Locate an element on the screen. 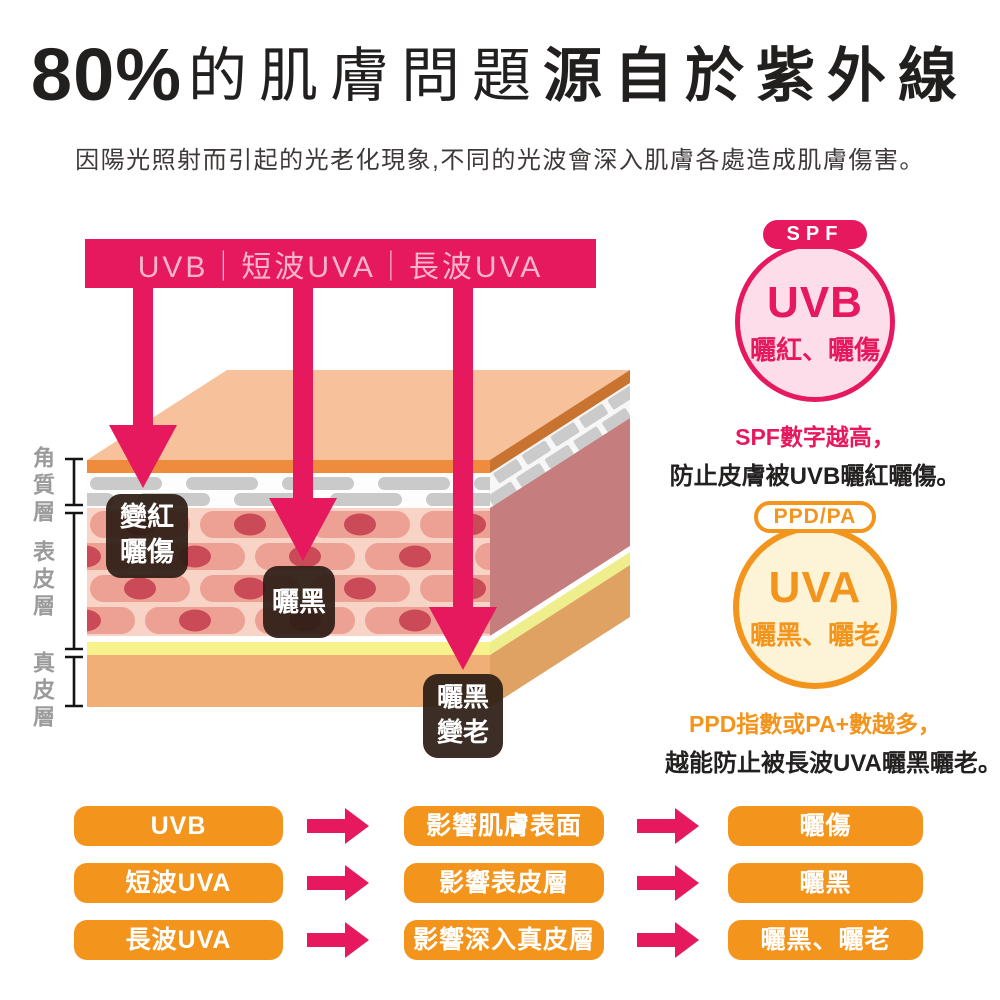 The width and height of the screenshot is (1000, 1000). flow-result-pill: 曬黑 is located at coordinates (825, 883).